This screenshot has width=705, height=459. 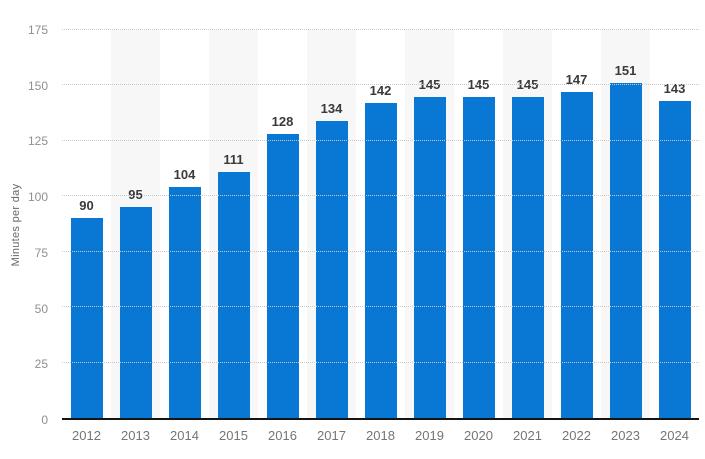 I want to click on x-tick-label: 2024, so click(x=674, y=435).